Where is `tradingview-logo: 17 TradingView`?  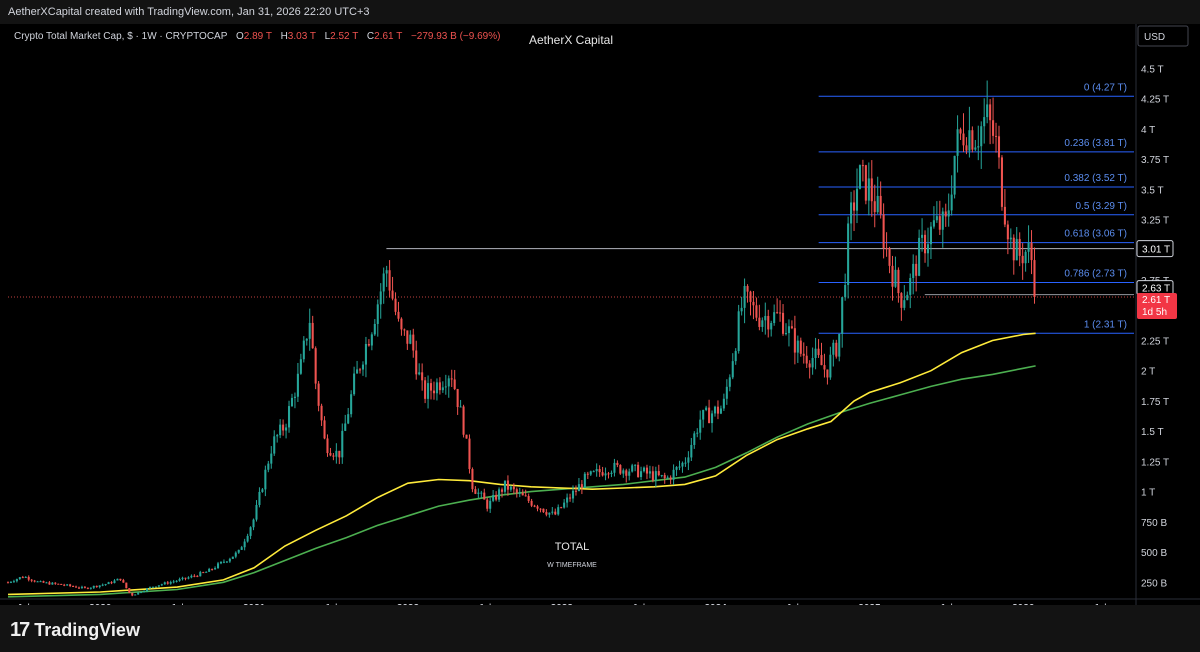 tradingview-logo: 17 TradingView is located at coordinates (75, 630).